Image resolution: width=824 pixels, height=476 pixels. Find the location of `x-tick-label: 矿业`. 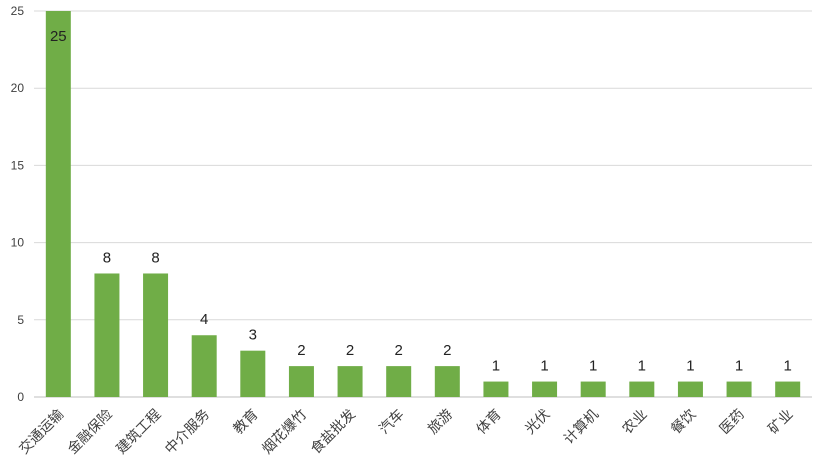

x-tick-label: 矿业 is located at coordinates (780, 422).